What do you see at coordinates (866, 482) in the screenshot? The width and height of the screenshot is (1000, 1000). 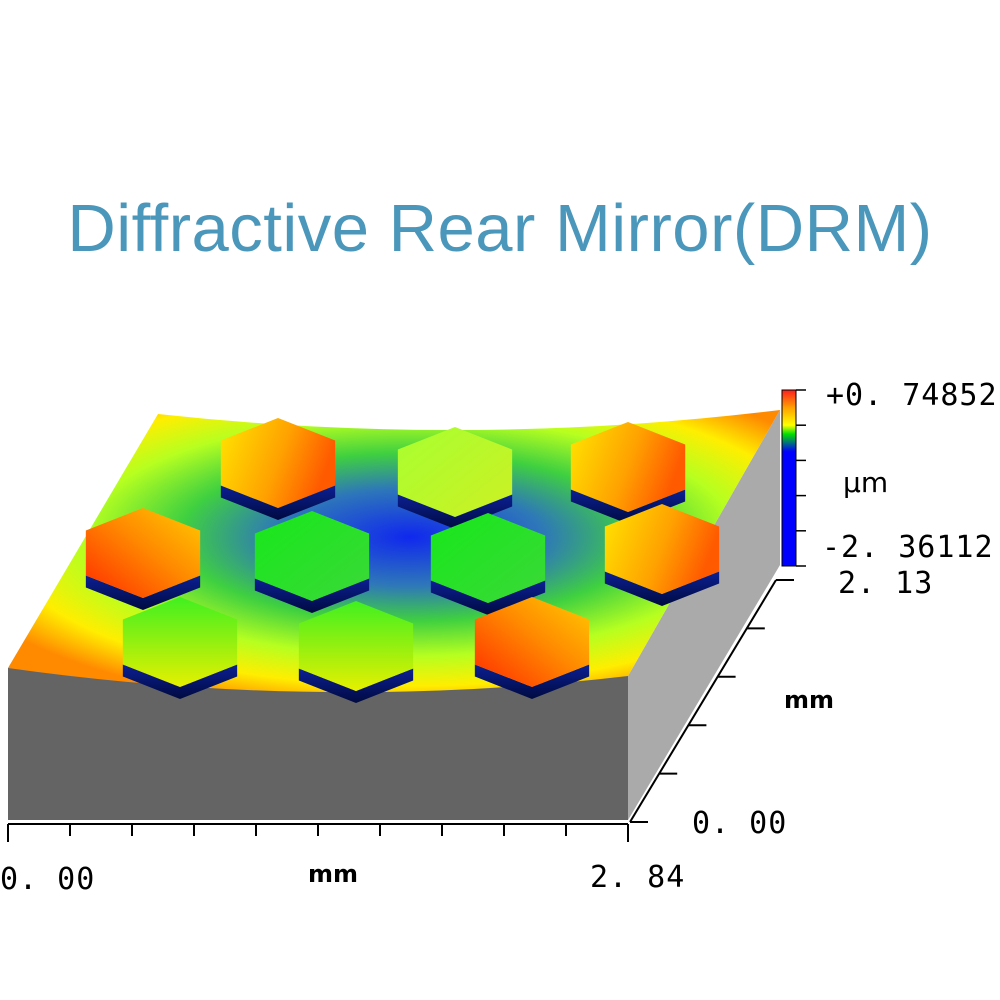 I see `colorbar-unit-label: μm` at bounding box center [866, 482].